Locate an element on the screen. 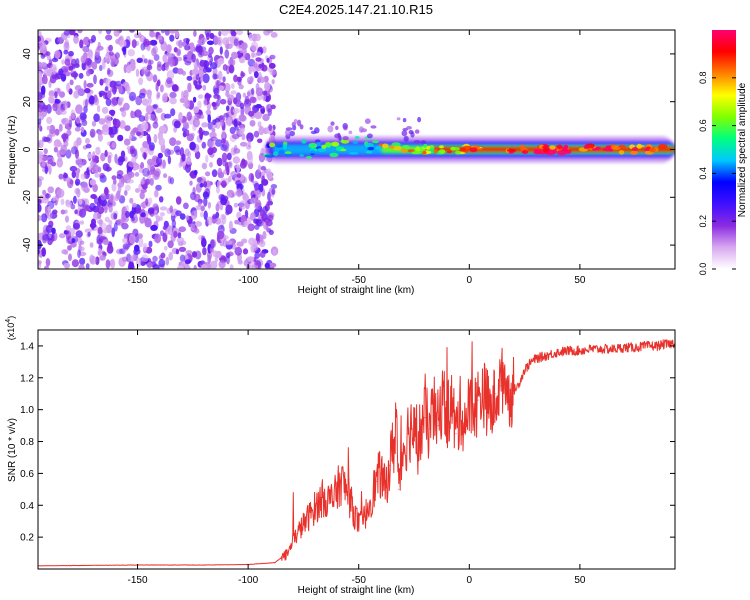  snr-ytick-label: 0.6 is located at coordinates (27, 474).